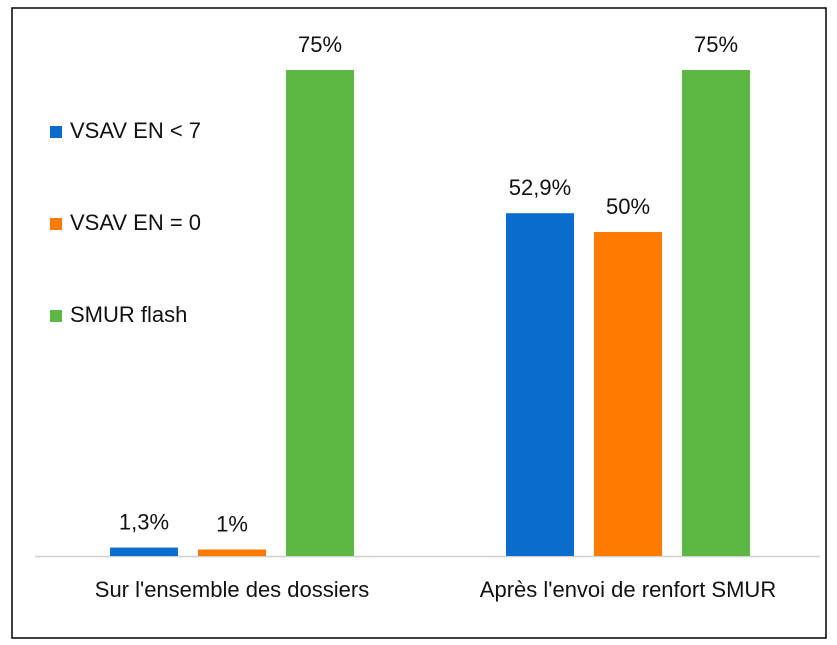 The image size is (837, 645). What do you see at coordinates (135, 130) in the screenshot?
I see `legend-label: VSAV EN < 7` at bounding box center [135, 130].